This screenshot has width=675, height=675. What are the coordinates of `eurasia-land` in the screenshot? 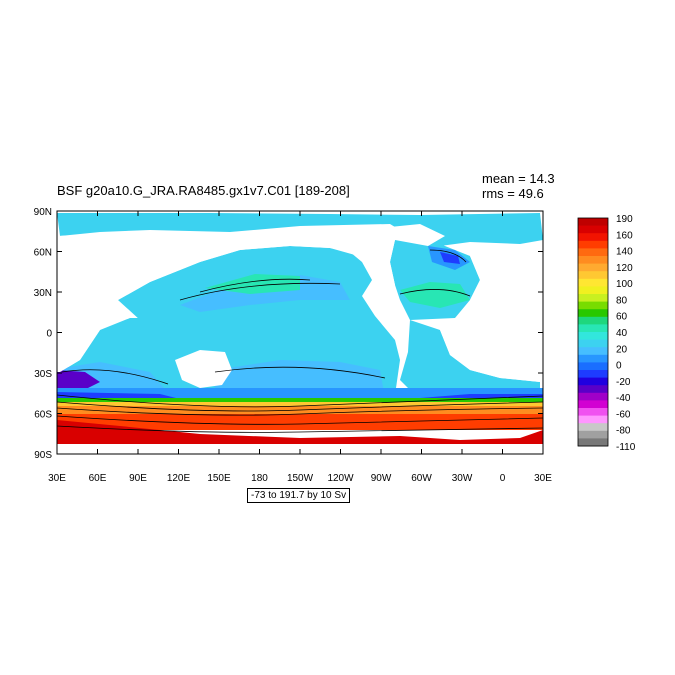 It's located at (226, 265).